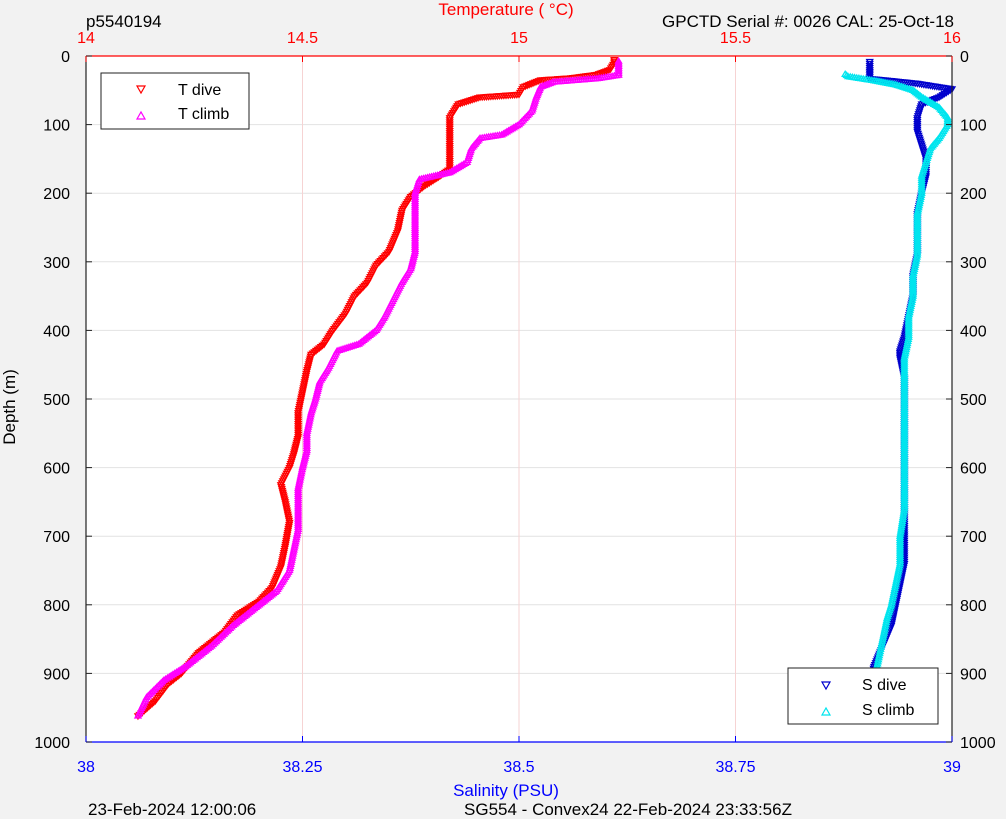 The image size is (1006, 819). What do you see at coordinates (973, 400) in the screenshot?
I see `depth-tick-label-right: 500` at bounding box center [973, 400].